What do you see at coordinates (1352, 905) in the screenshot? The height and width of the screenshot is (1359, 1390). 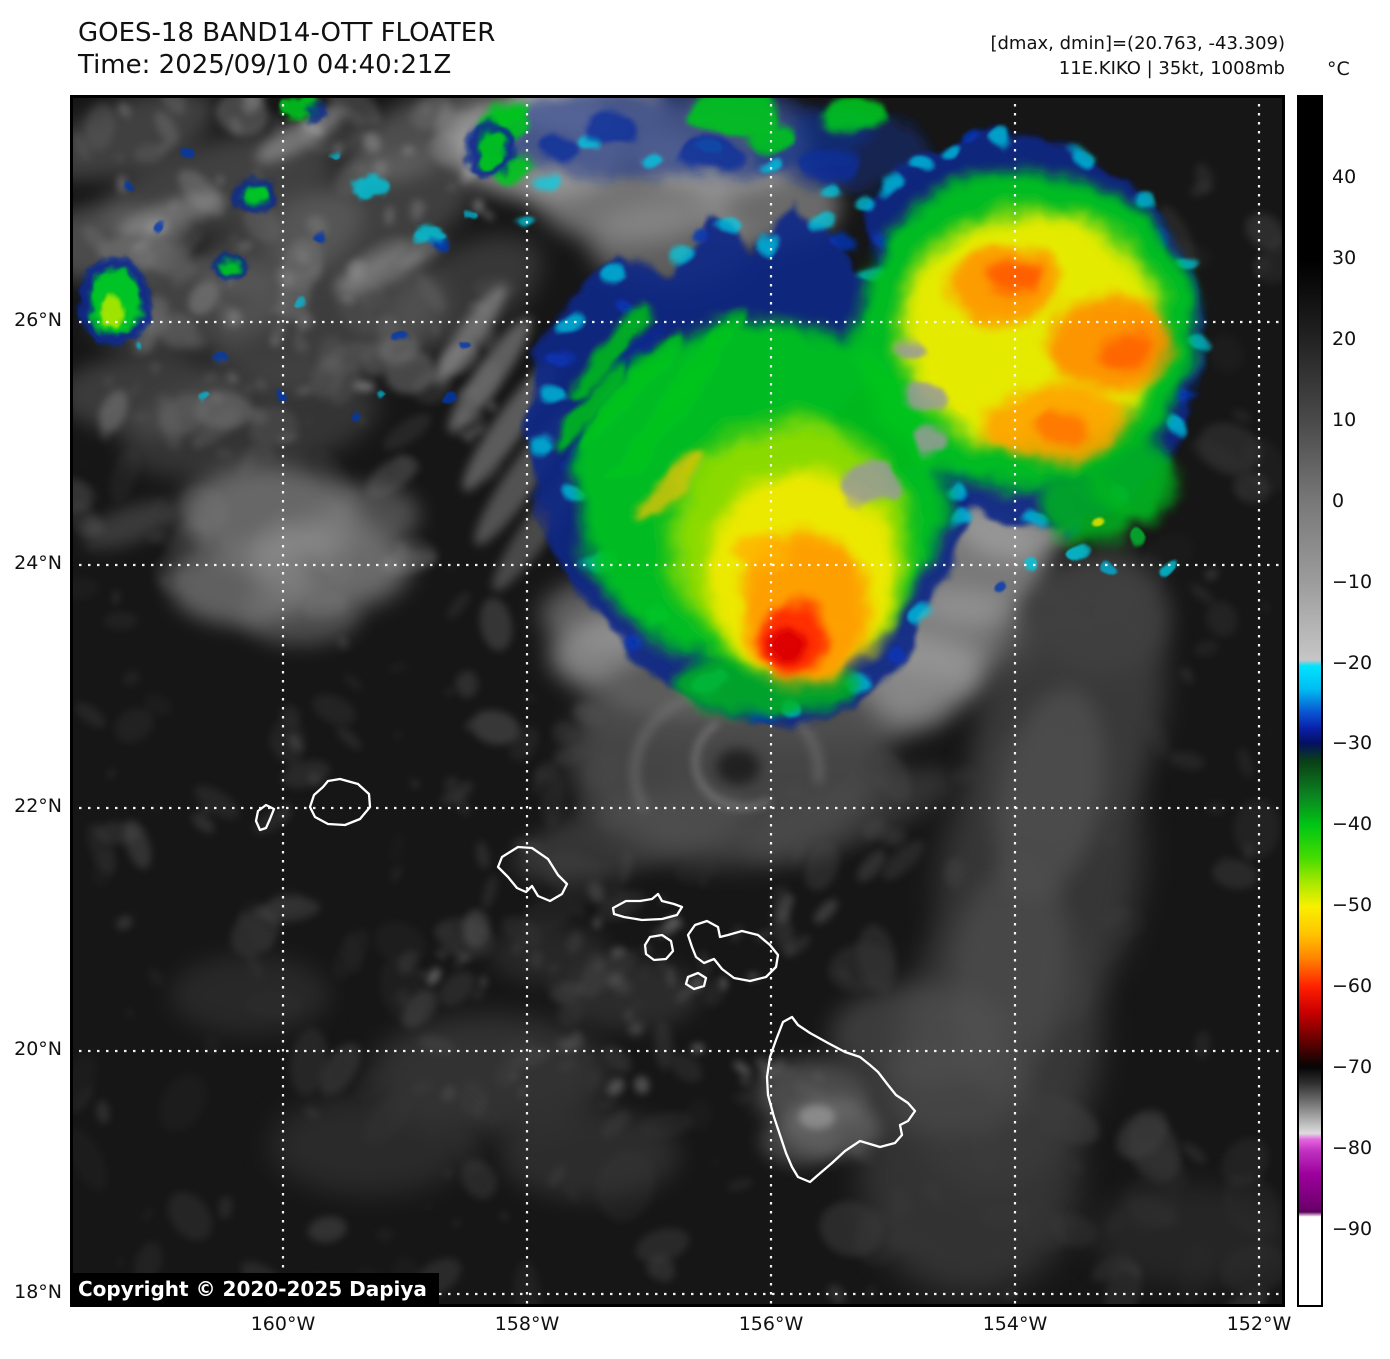 I see `colorbar-tick-−50: −50` at bounding box center [1352, 905].